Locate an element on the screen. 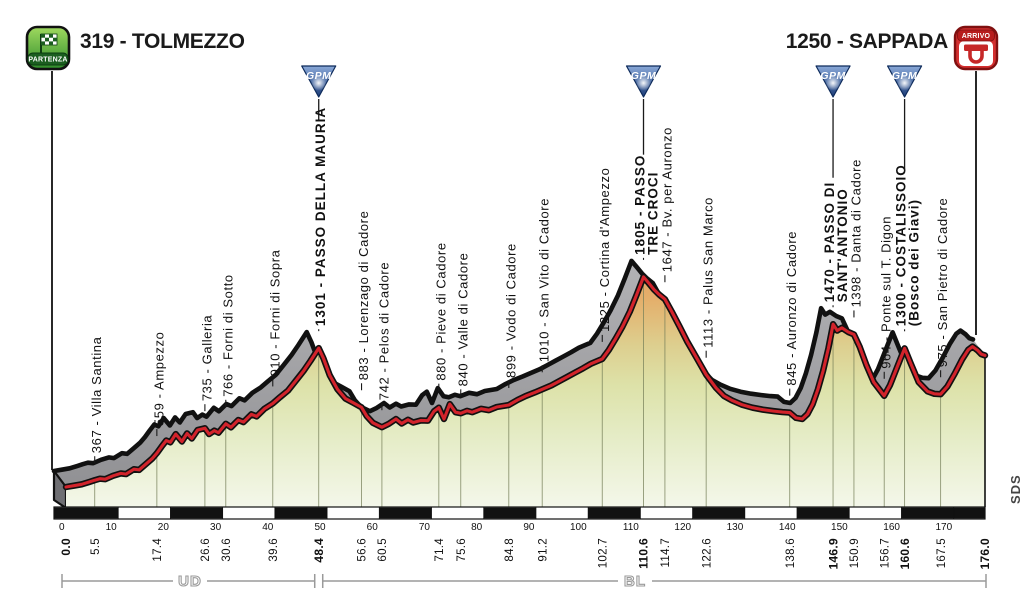  waypoint-label: 1398 - Danta di Cadore is located at coordinates (855, 233).